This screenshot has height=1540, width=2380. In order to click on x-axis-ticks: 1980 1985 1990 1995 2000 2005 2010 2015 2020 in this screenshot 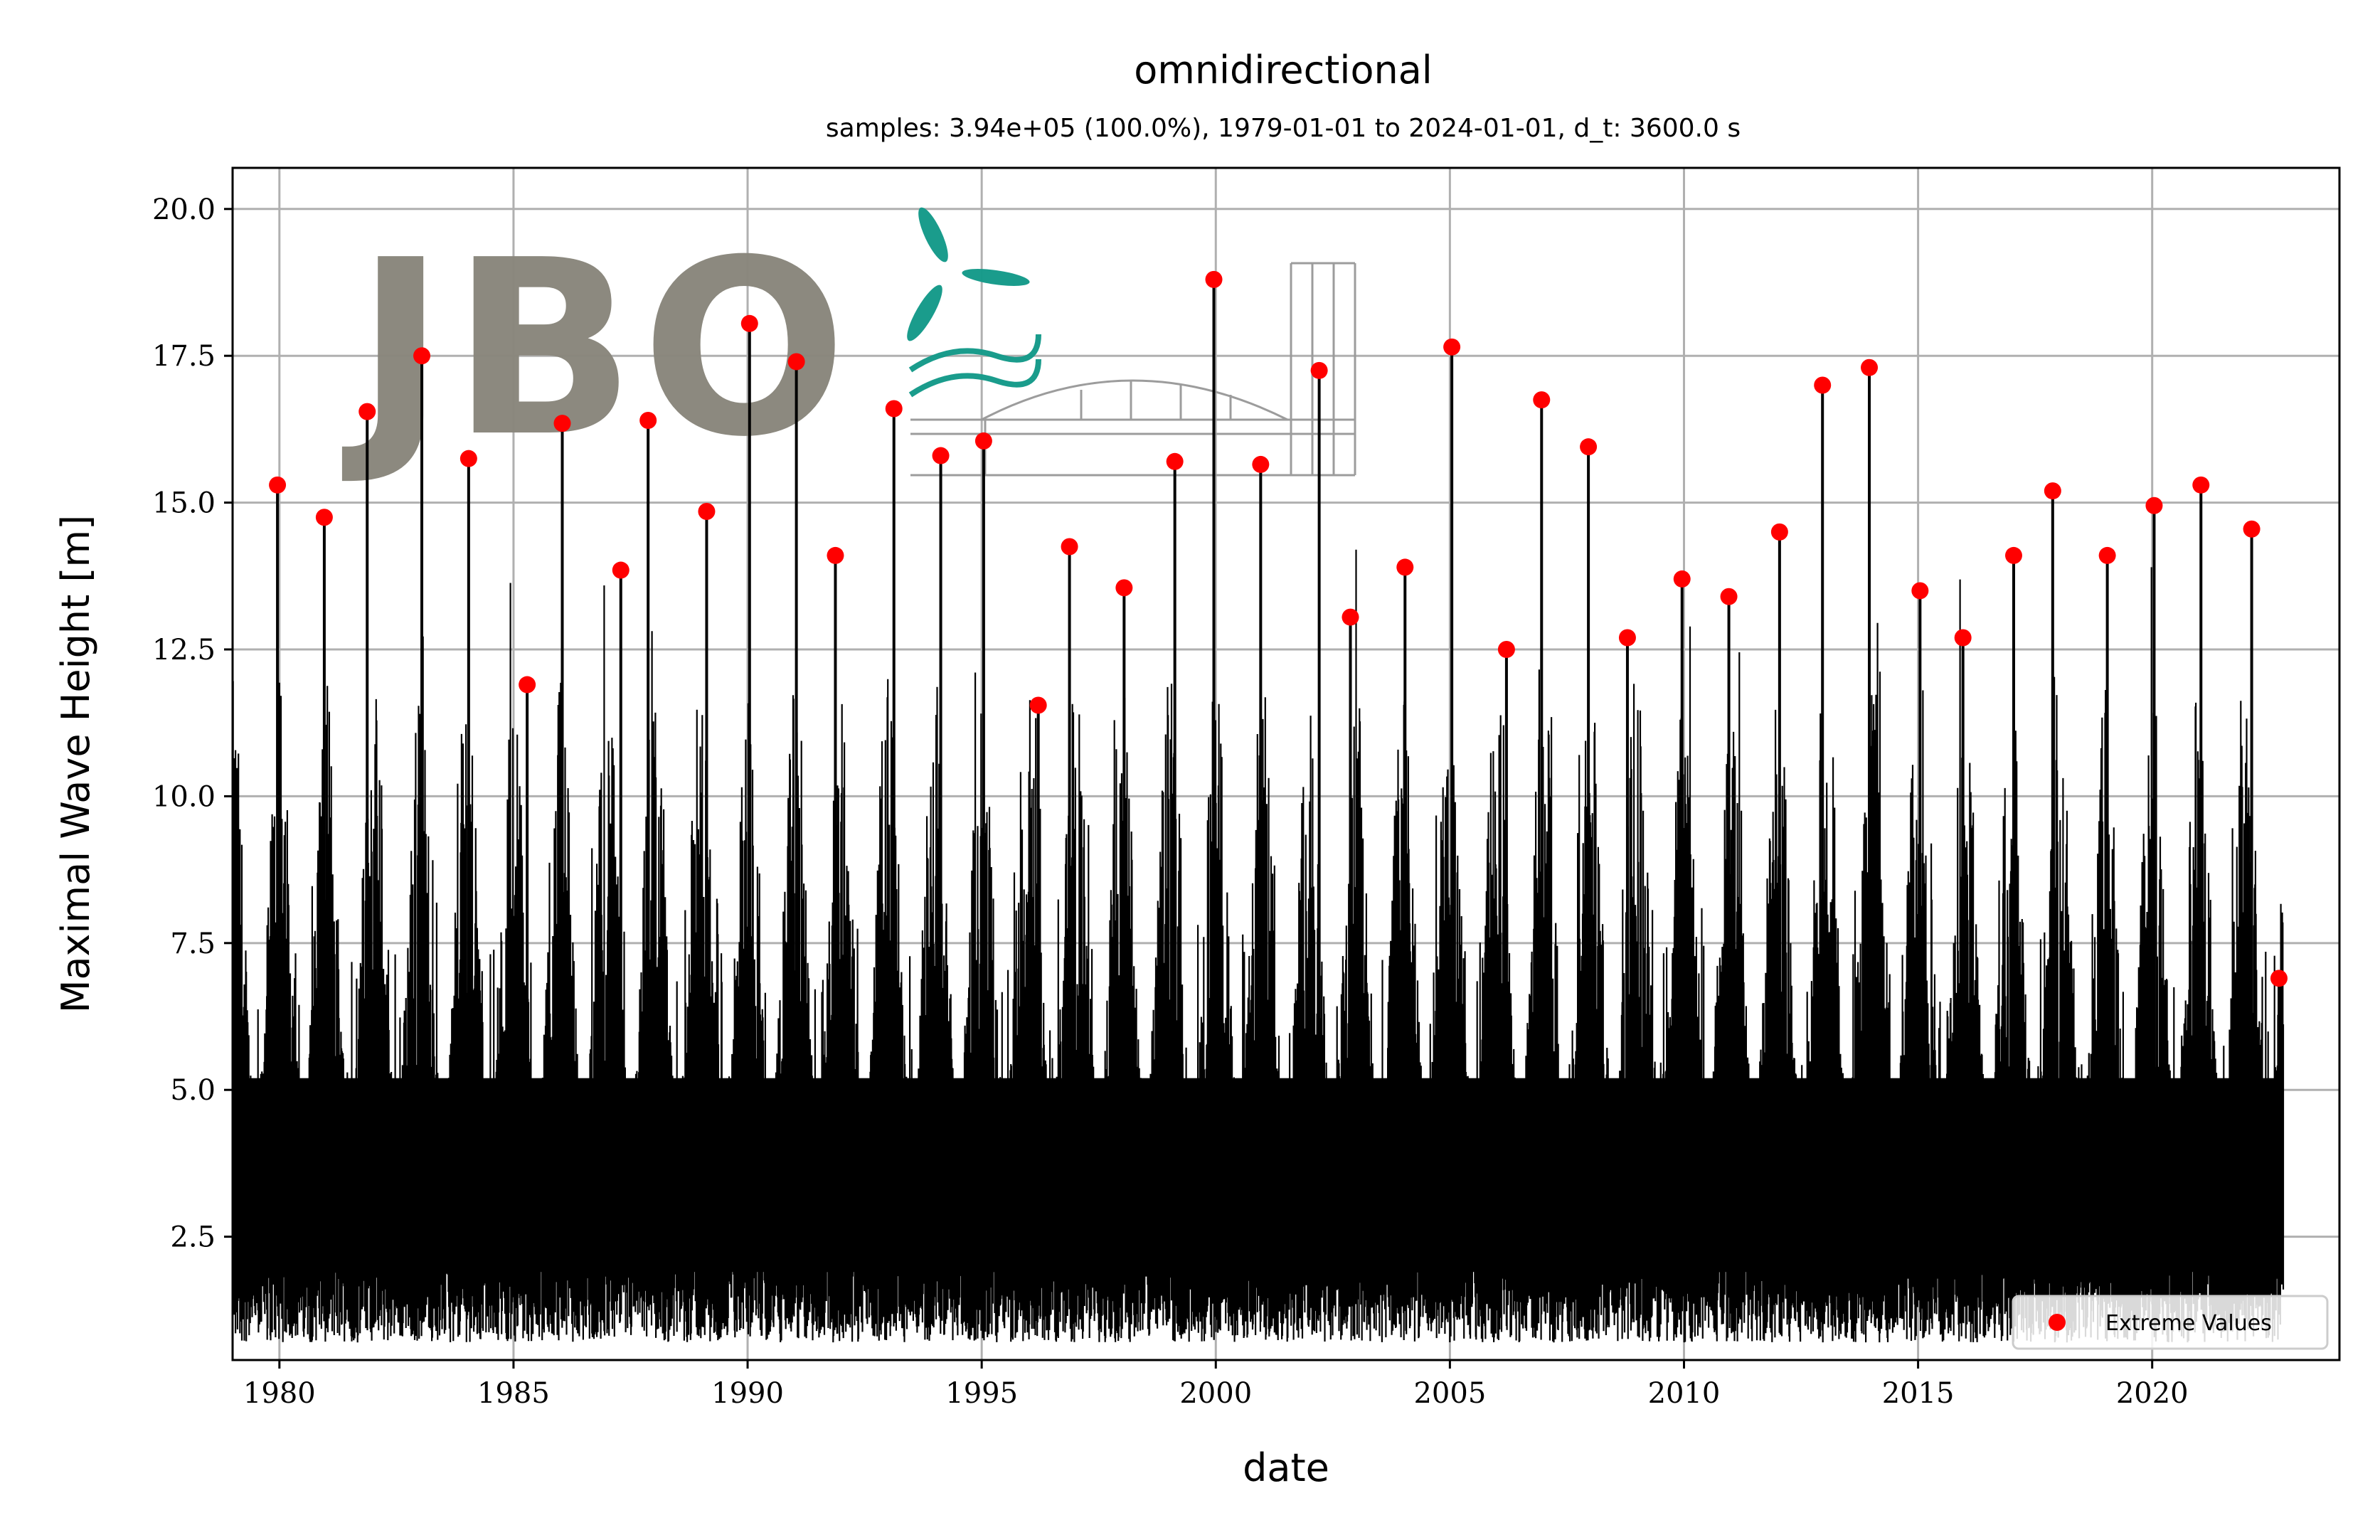, I will do `click(1216, 1385)`.